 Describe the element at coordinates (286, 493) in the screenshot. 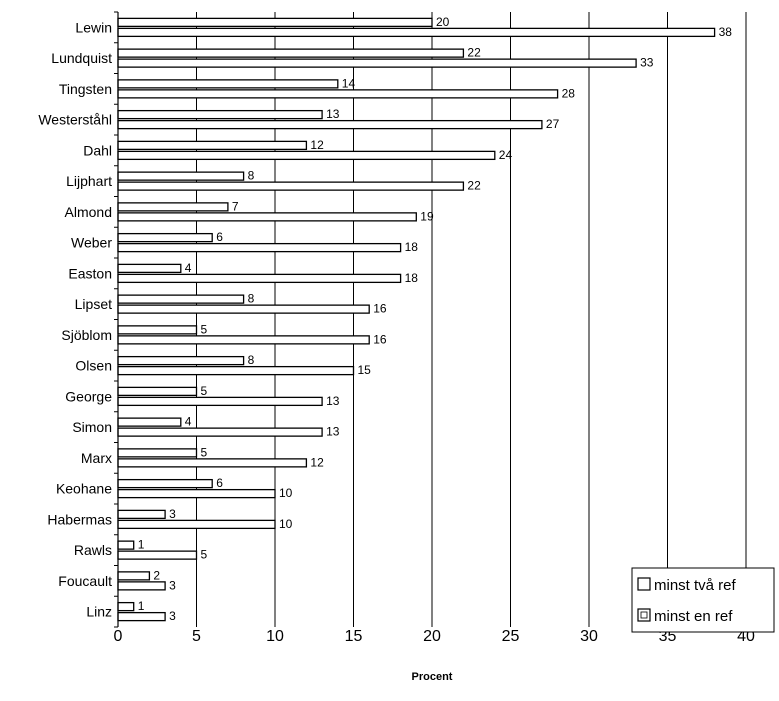

I see `value-label-keohane-minst-en-ref: 10` at that location.